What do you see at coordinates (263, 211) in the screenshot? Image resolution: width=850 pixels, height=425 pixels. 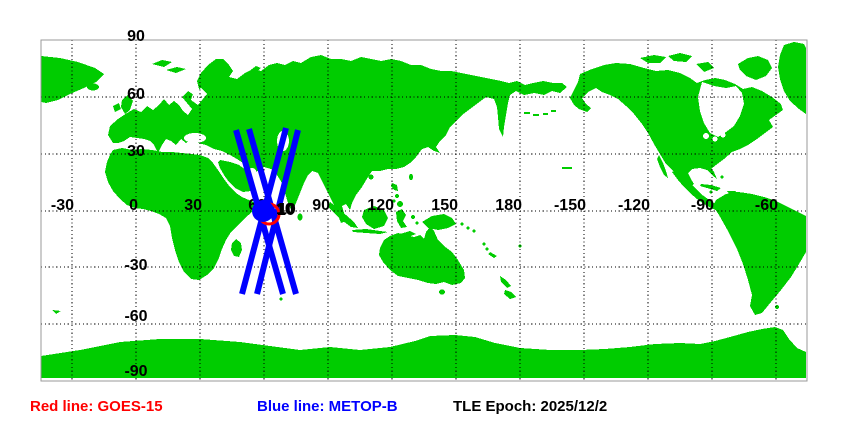 I see `metop-b-marker` at bounding box center [263, 211].